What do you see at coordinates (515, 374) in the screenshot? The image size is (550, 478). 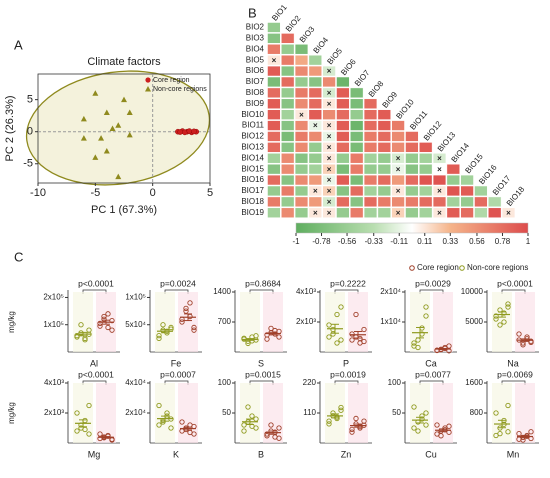 I see `p-value: p=0.0069` at bounding box center [515, 374].